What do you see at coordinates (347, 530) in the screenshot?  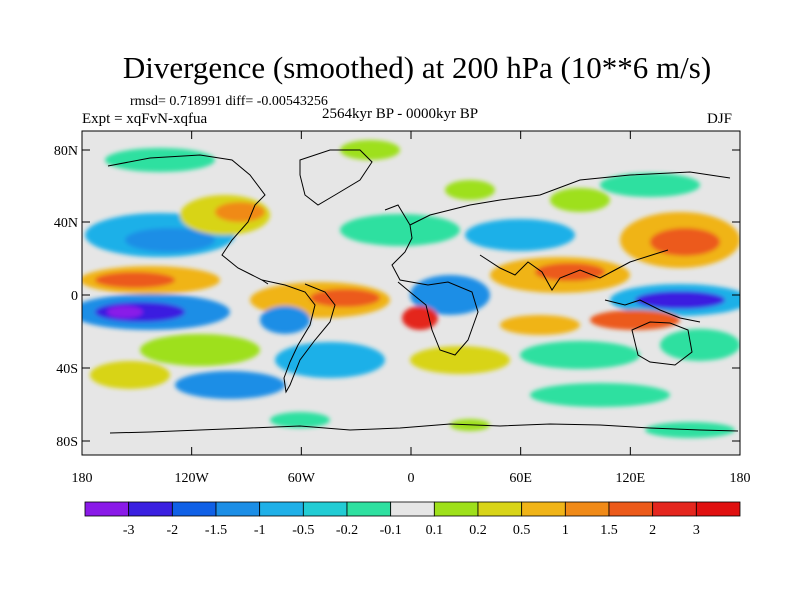 I see `colorbar-label: -0.2` at bounding box center [347, 530].